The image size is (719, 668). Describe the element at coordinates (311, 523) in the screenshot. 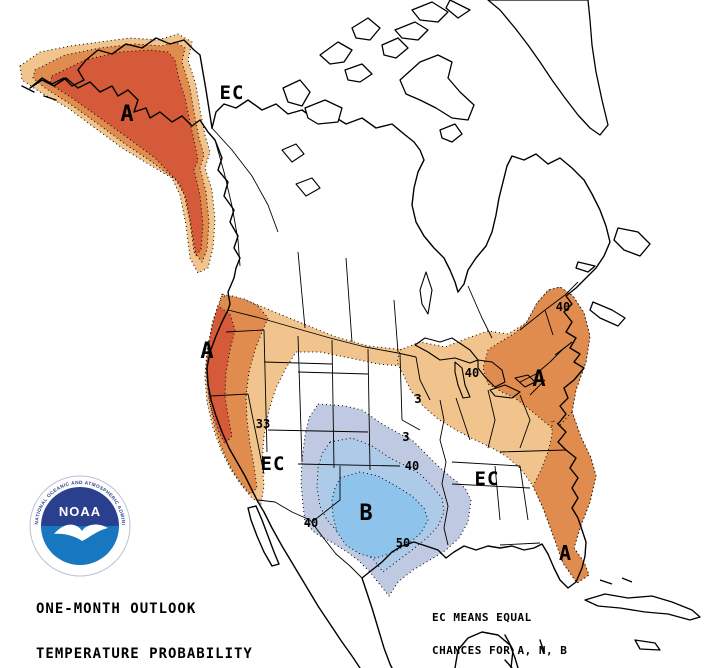

I see `label-40-blue-west: 40` at that location.